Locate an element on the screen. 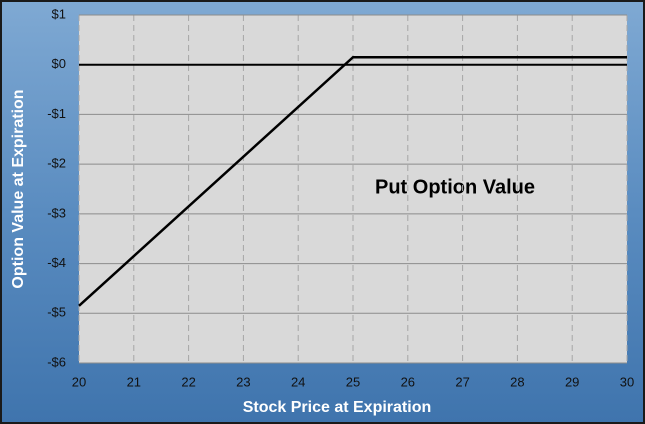  y-tick-label: -$2 is located at coordinates (56, 163).